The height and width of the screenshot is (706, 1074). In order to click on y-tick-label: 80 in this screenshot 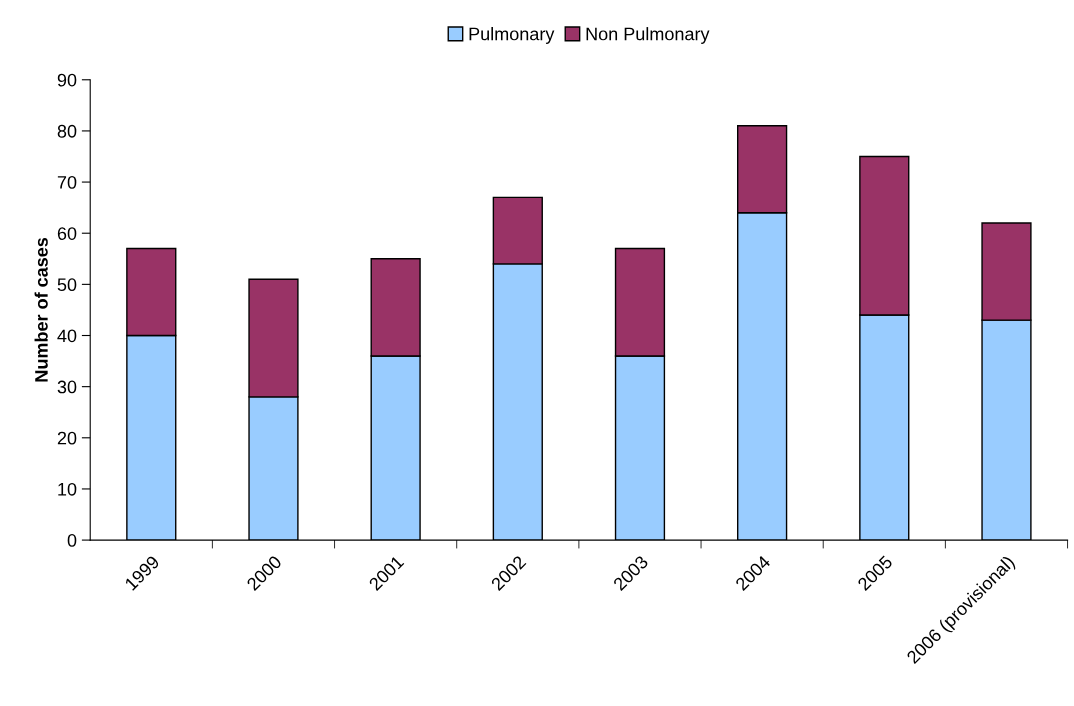, I will do `click(67, 131)`.